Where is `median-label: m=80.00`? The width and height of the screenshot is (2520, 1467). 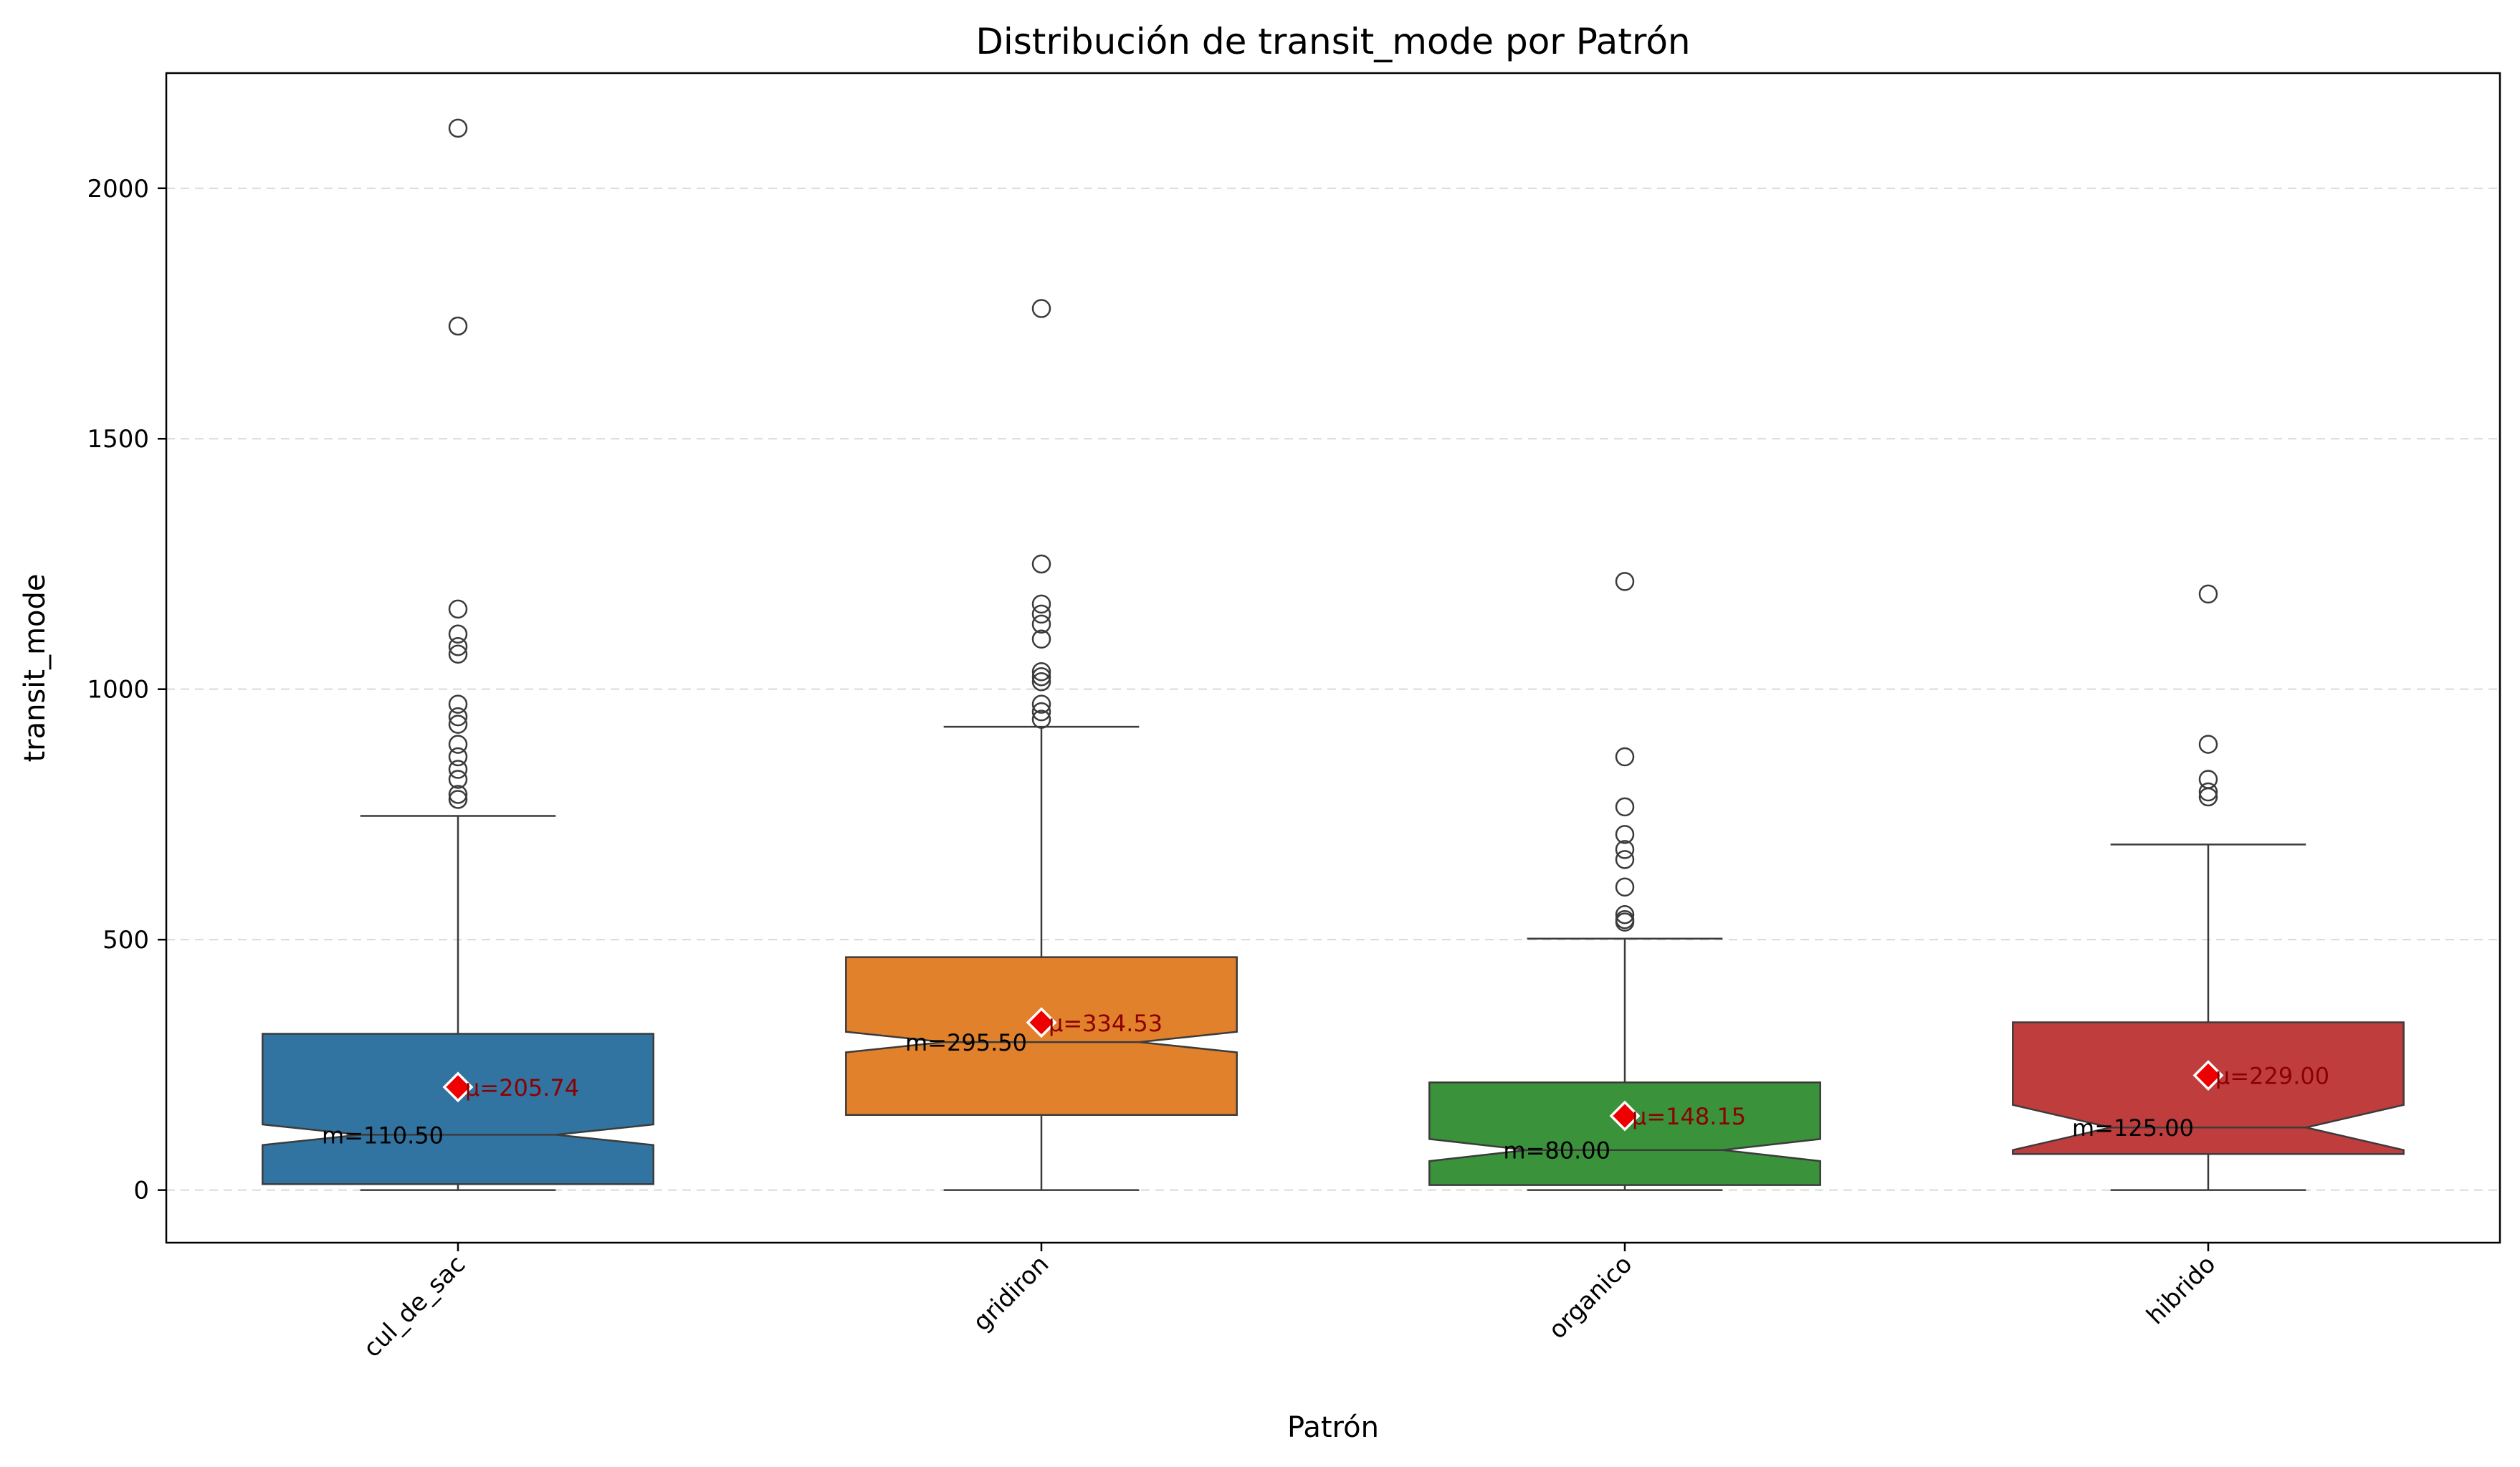 median-label: m=80.00 is located at coordinates (1556, 1151).